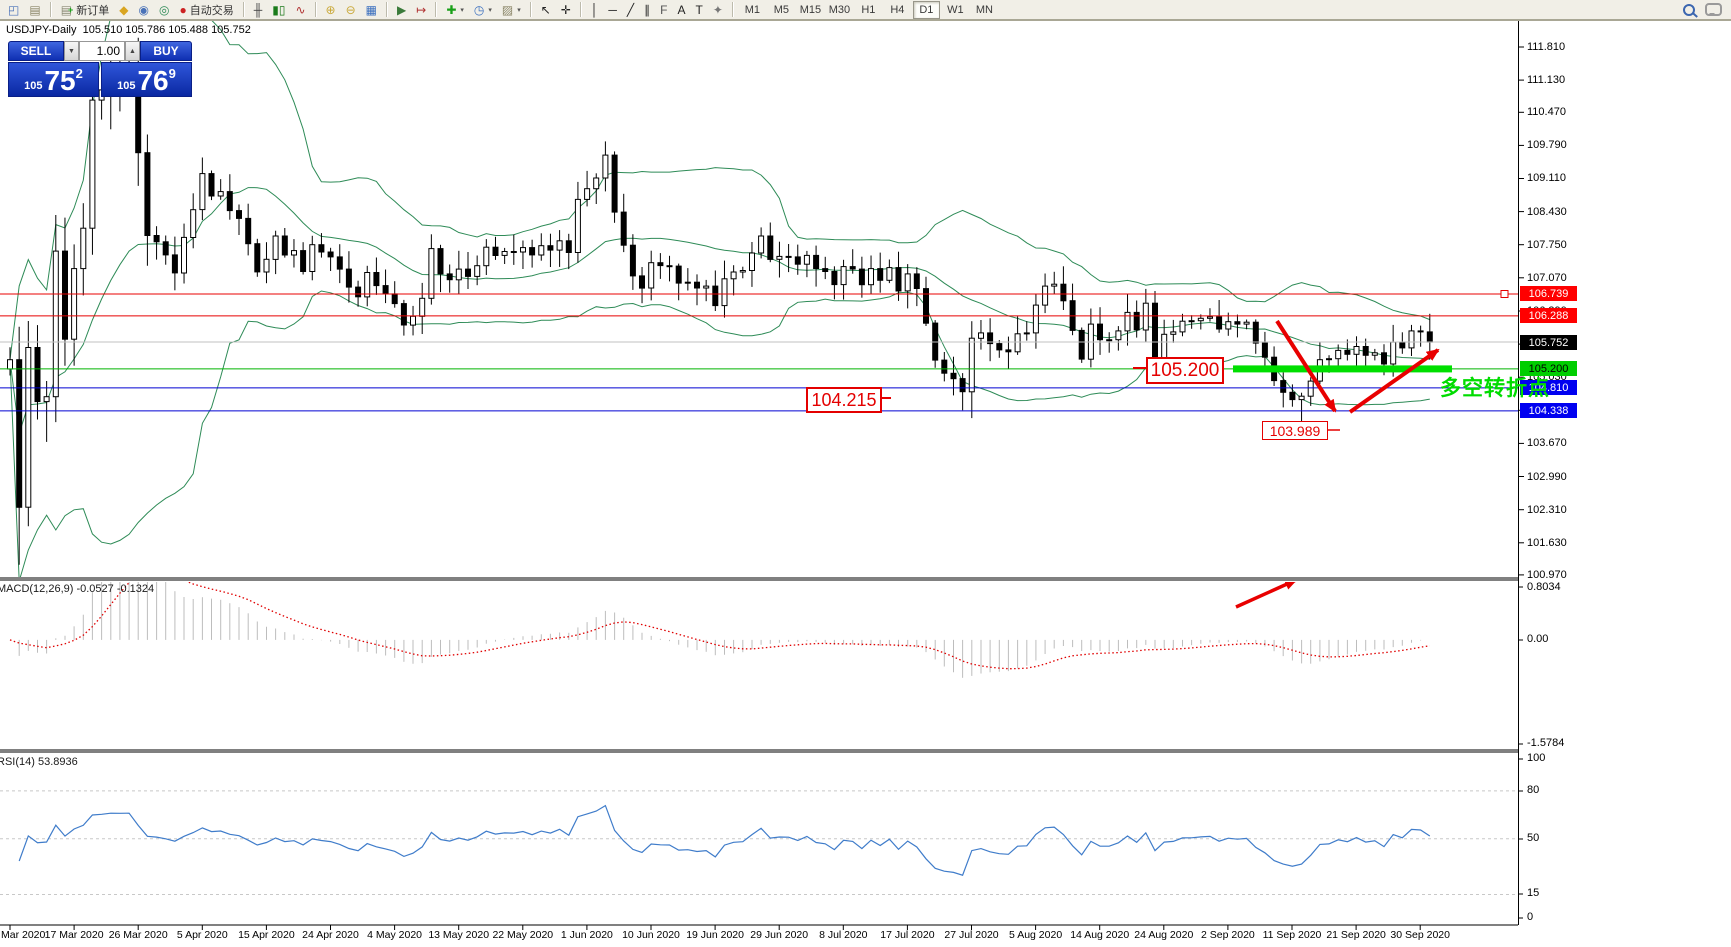  I want to click on search-icon, so click(1689, 9).